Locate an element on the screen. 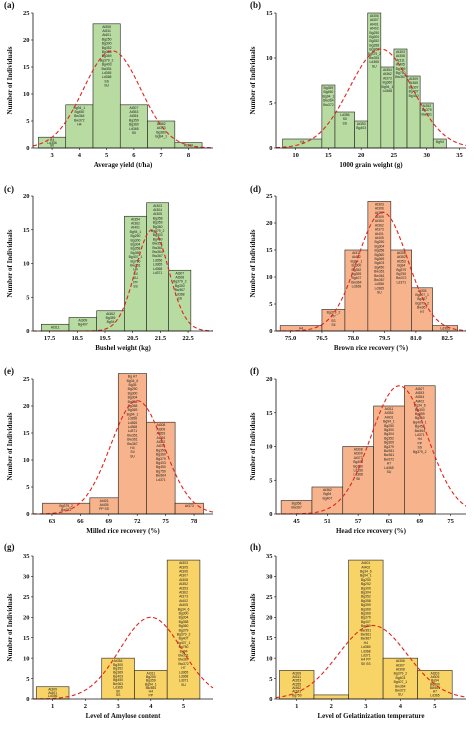  bar-note: SU is located at coordinates (106, 86).